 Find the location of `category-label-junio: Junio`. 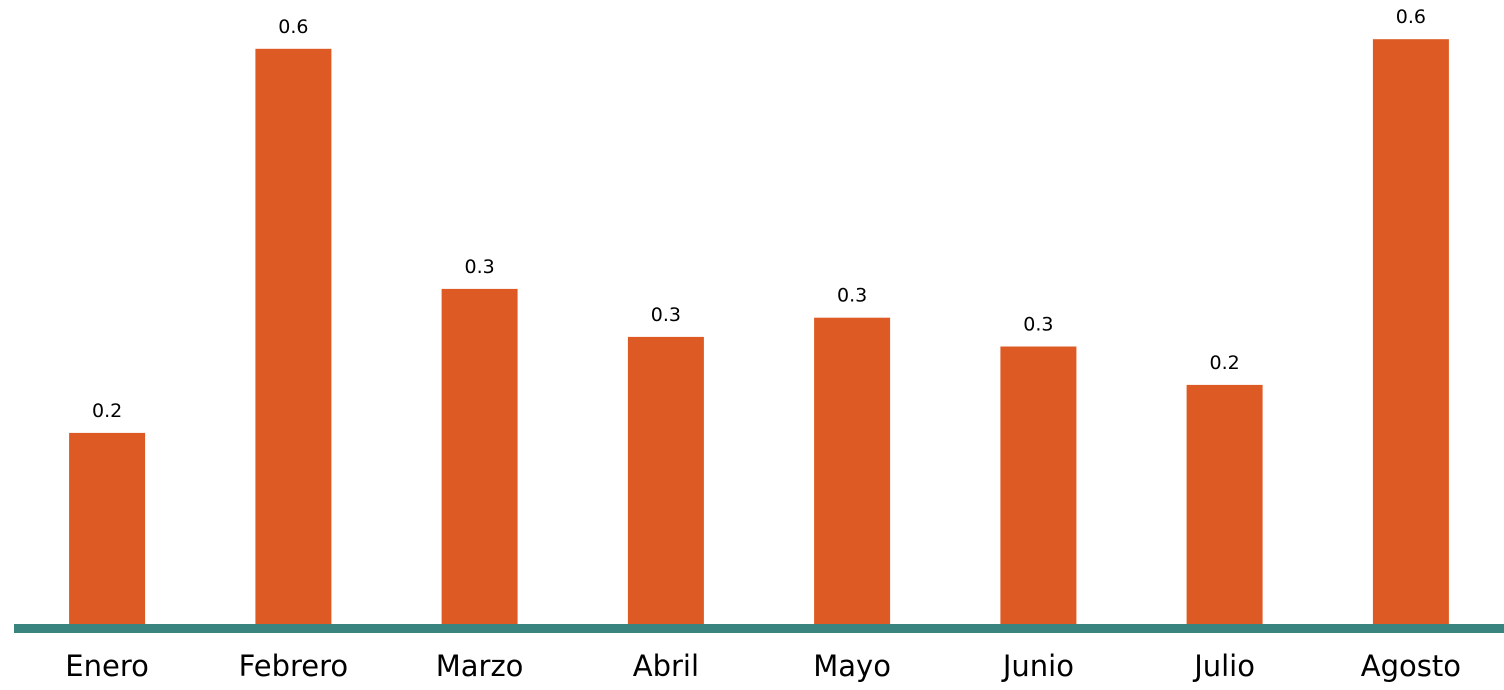

category-label-junio: Junio is located at coordinates (1037, 666).